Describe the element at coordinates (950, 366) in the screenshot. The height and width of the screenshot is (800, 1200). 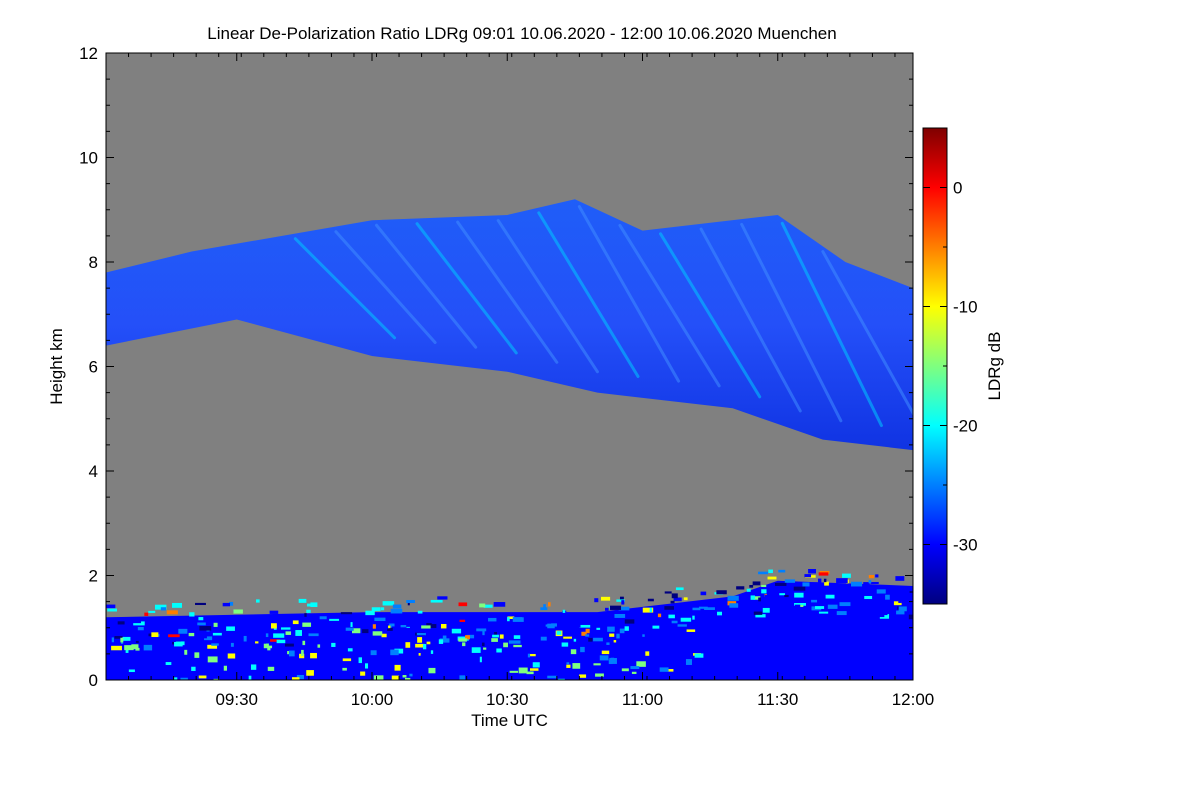
I see `colorbar-axis: 0 -10 -20 -30` at that location.